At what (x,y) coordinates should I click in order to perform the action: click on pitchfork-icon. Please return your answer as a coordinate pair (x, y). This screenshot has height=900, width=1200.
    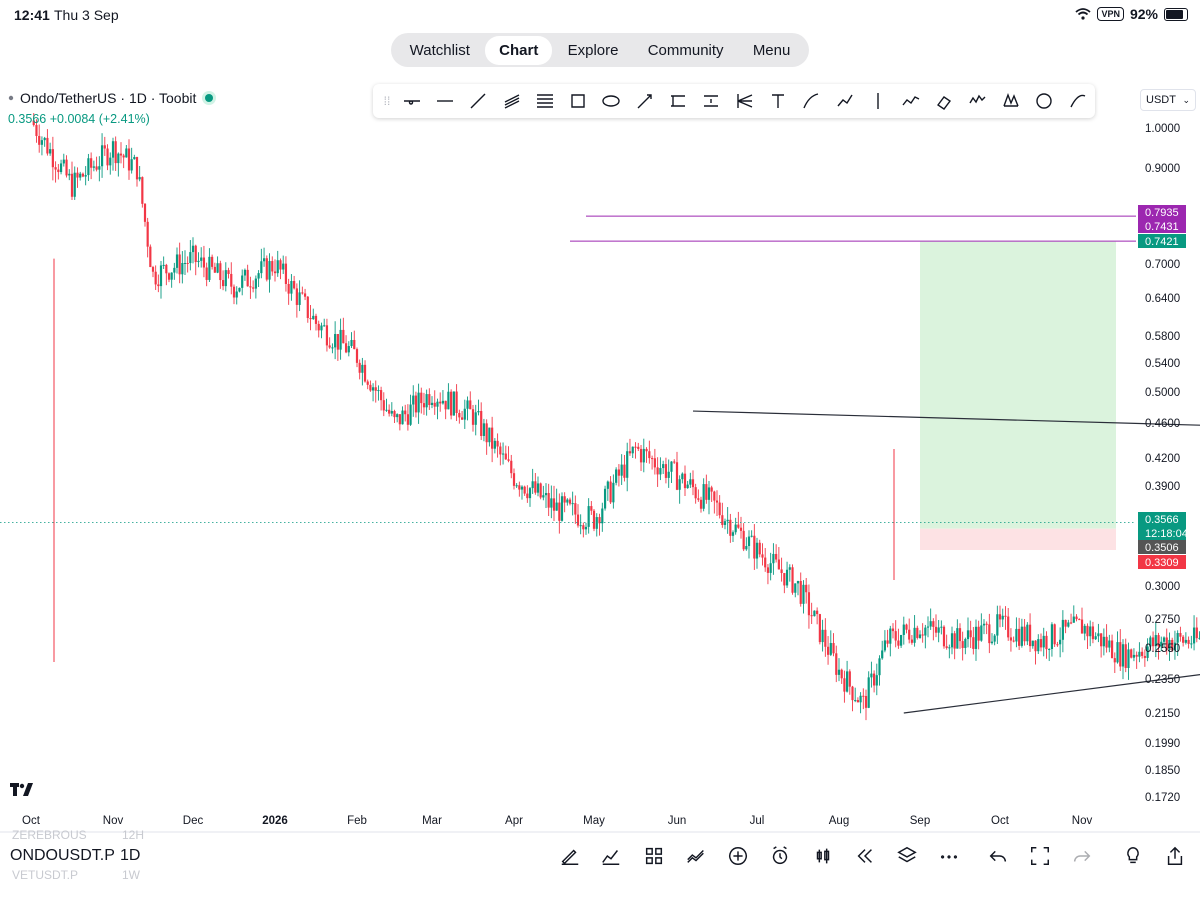
    Looking at the image, I should click on (744, 101).